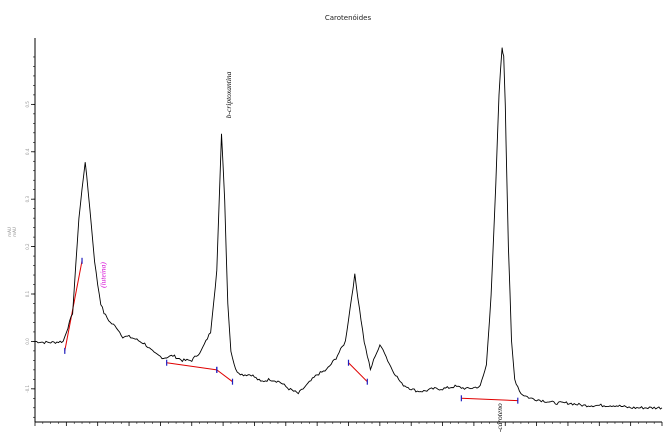 This screenshot has width=665, height=432. I want to click on y-tick-label: 0.0, so click(27, 341).